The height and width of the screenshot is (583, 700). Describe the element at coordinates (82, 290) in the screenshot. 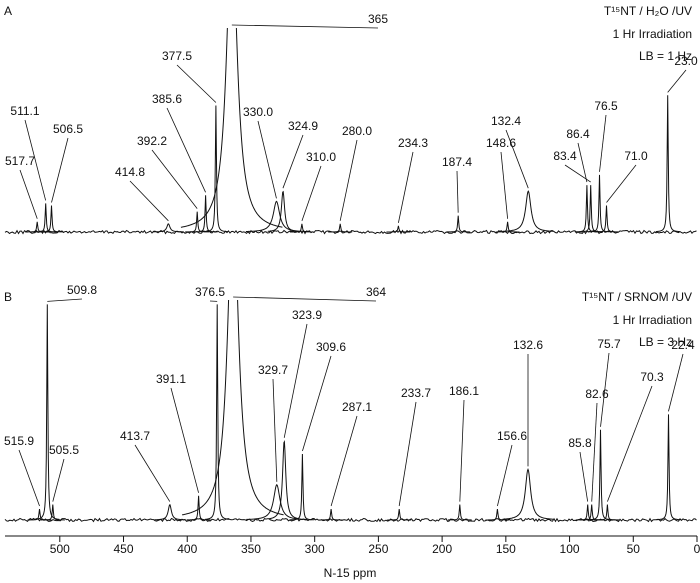

I see `peak-label: 509.8` at that location.